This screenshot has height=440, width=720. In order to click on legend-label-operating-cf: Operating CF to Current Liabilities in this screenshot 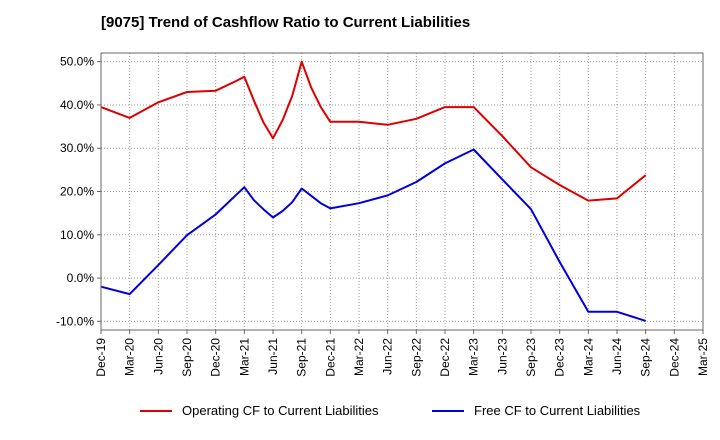, I will do `click(280, 410)`.